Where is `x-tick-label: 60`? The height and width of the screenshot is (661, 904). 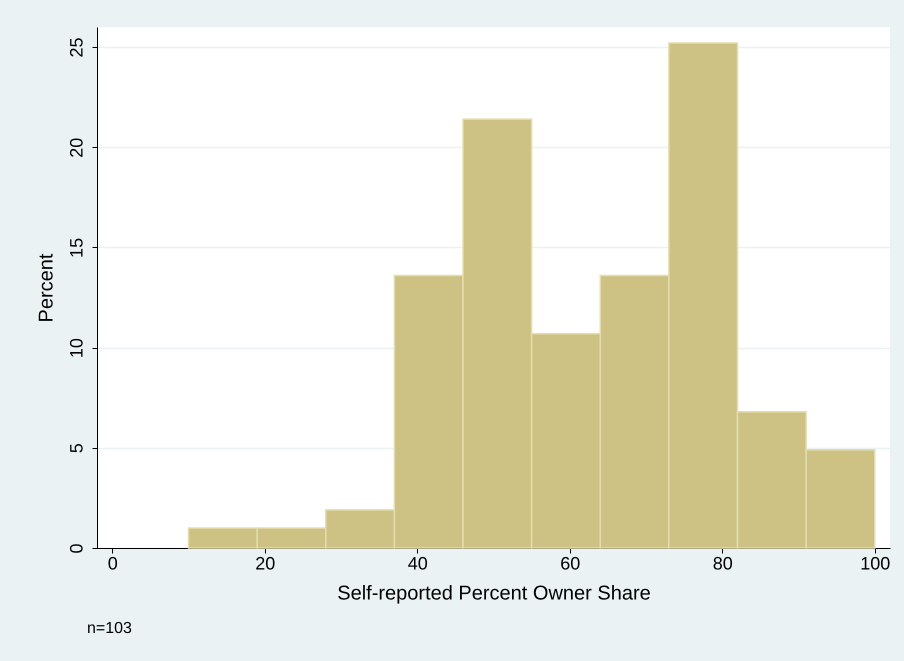
x-tick-label: 60 is located at coordinates (570, 564).